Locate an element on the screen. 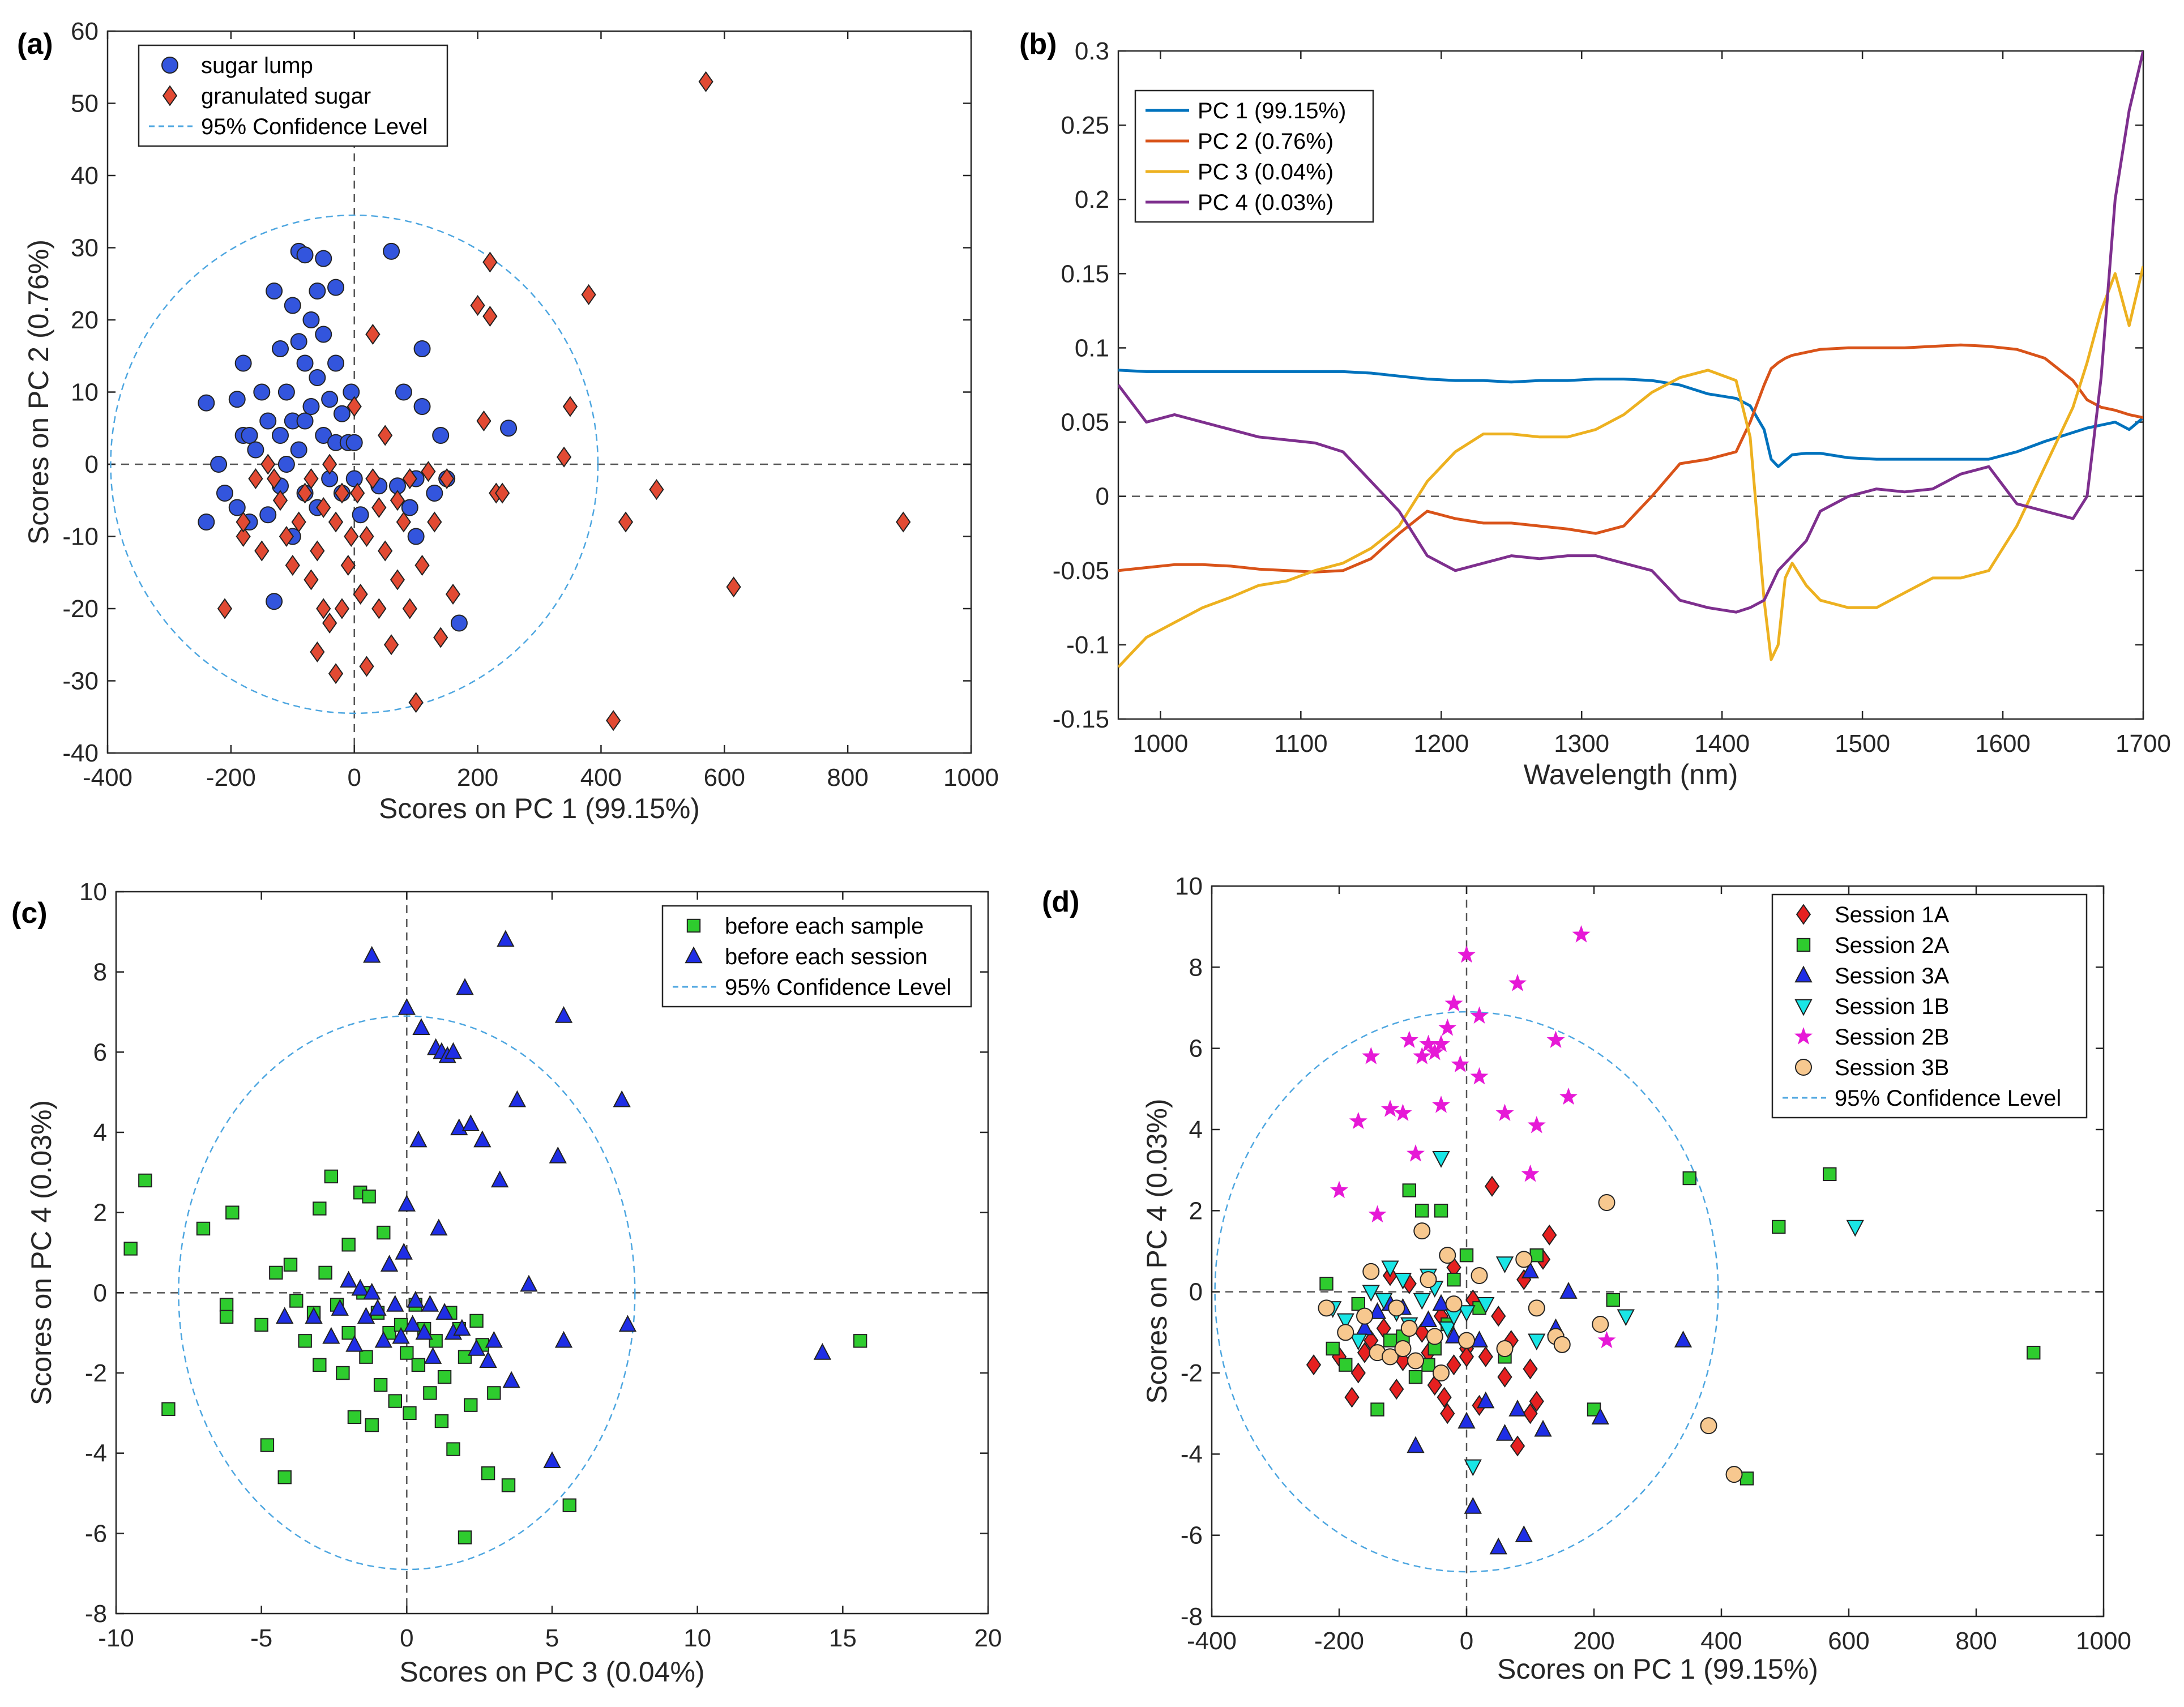 The image size is (2184, 1707). x-axis-title: Scores on PC 1 (99.15%) is located at coordinates (1657, 1669).